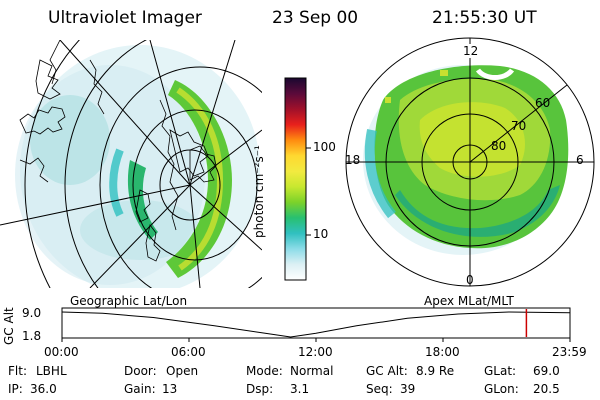 The width and height of the screenshot is (600, 400). What do you see at coordinates (51, 371) in the screenshot?
I see `info-flt-value: LBHL` at bounding box center [51, 371].